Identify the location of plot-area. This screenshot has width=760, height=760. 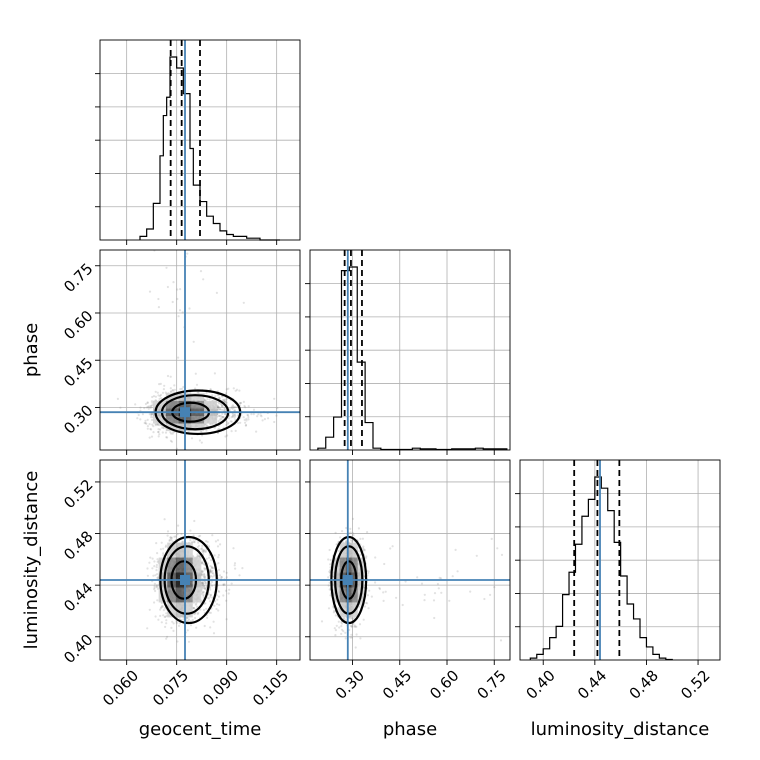
(410, 560).